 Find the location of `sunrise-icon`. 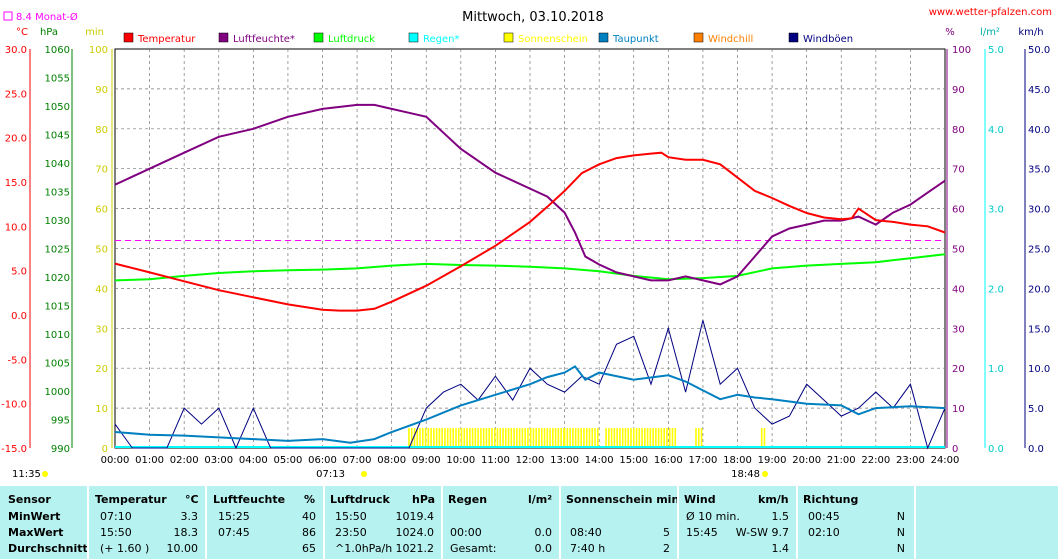

sunrise-icon is located at coordinates (364, 474).